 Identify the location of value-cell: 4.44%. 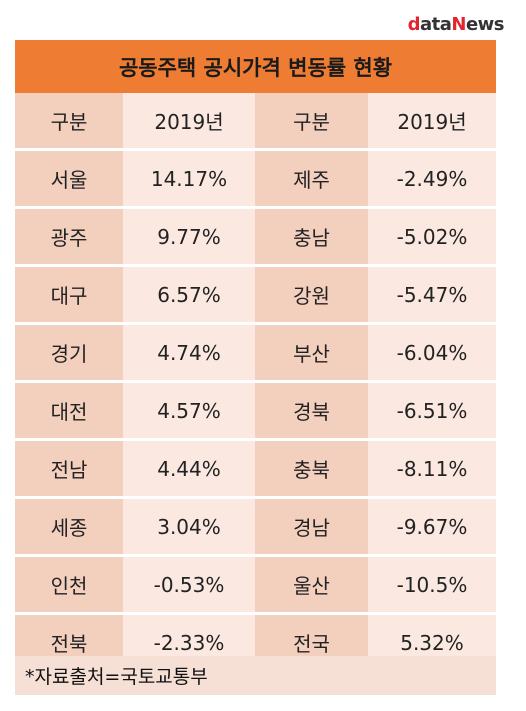
(189, 469).